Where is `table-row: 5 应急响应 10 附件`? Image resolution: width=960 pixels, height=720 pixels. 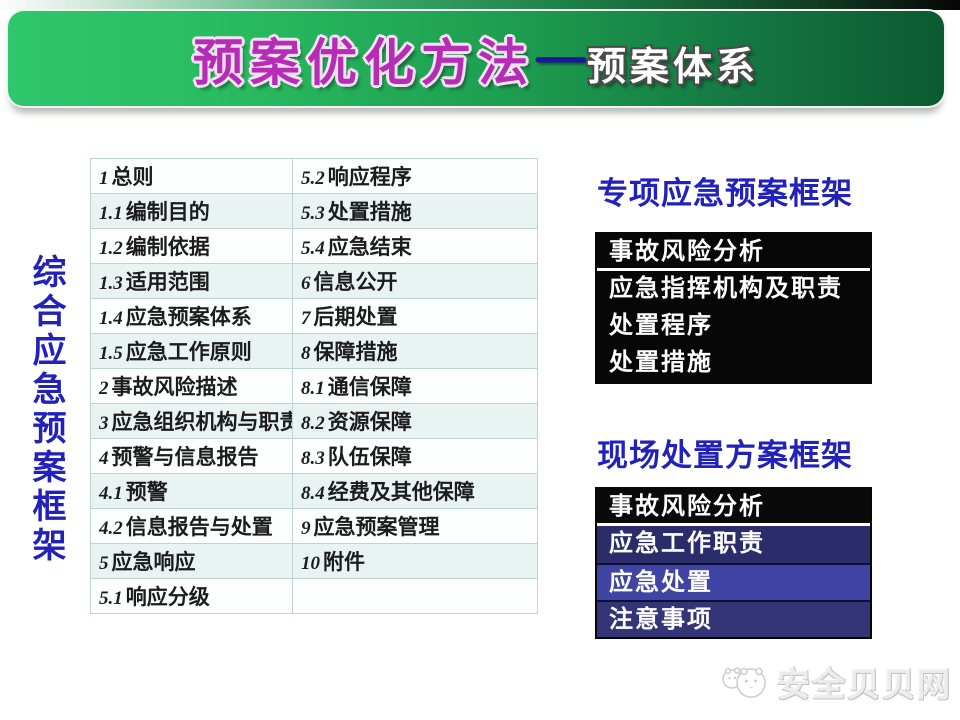 table-row: 5 应急响应 10 附件 is located at coordinates (314, 561).